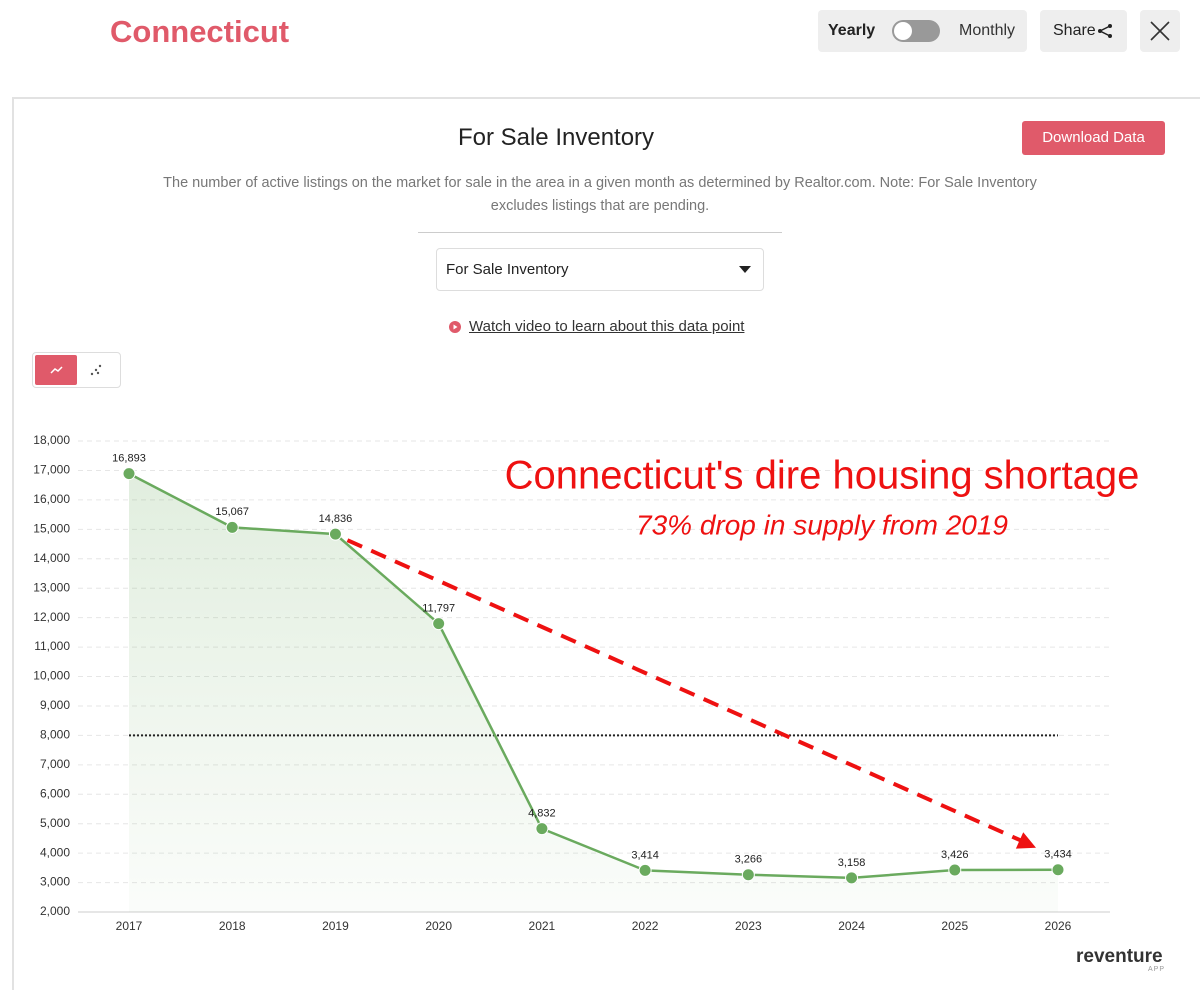 The image size is (1200, 990). I want to click on data-label: 3,426, so click(955, 855).